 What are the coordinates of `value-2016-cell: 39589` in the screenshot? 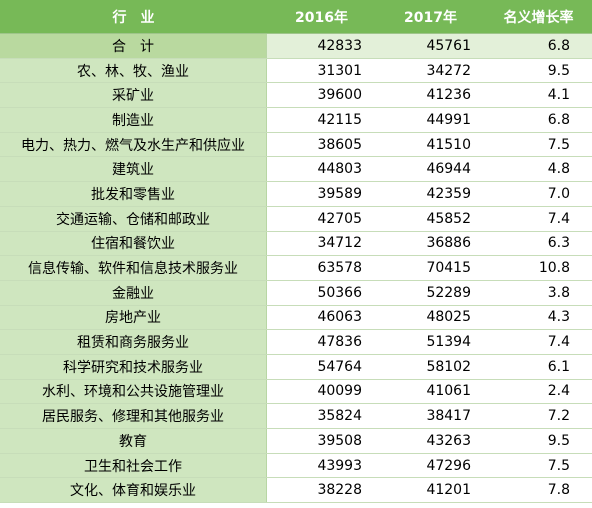 It's located at (321, 194).